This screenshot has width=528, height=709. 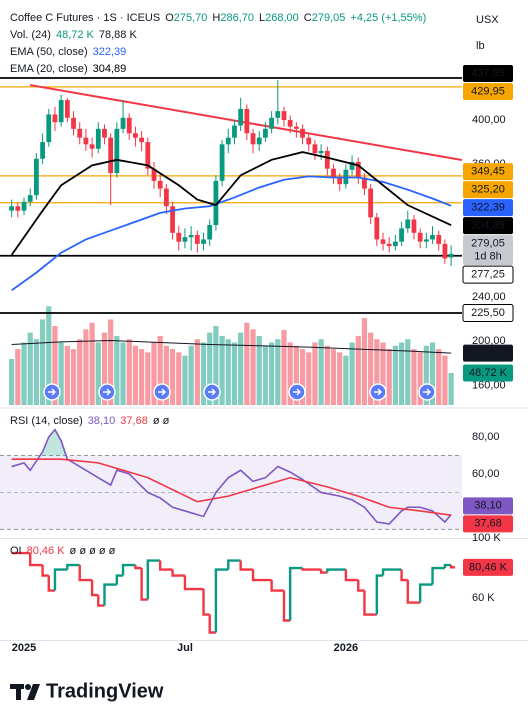 What do you see at coordinates (488, 190) in the screenshot?
I see `axis-badge-label: 325,20` at bounding box center [488, 190].